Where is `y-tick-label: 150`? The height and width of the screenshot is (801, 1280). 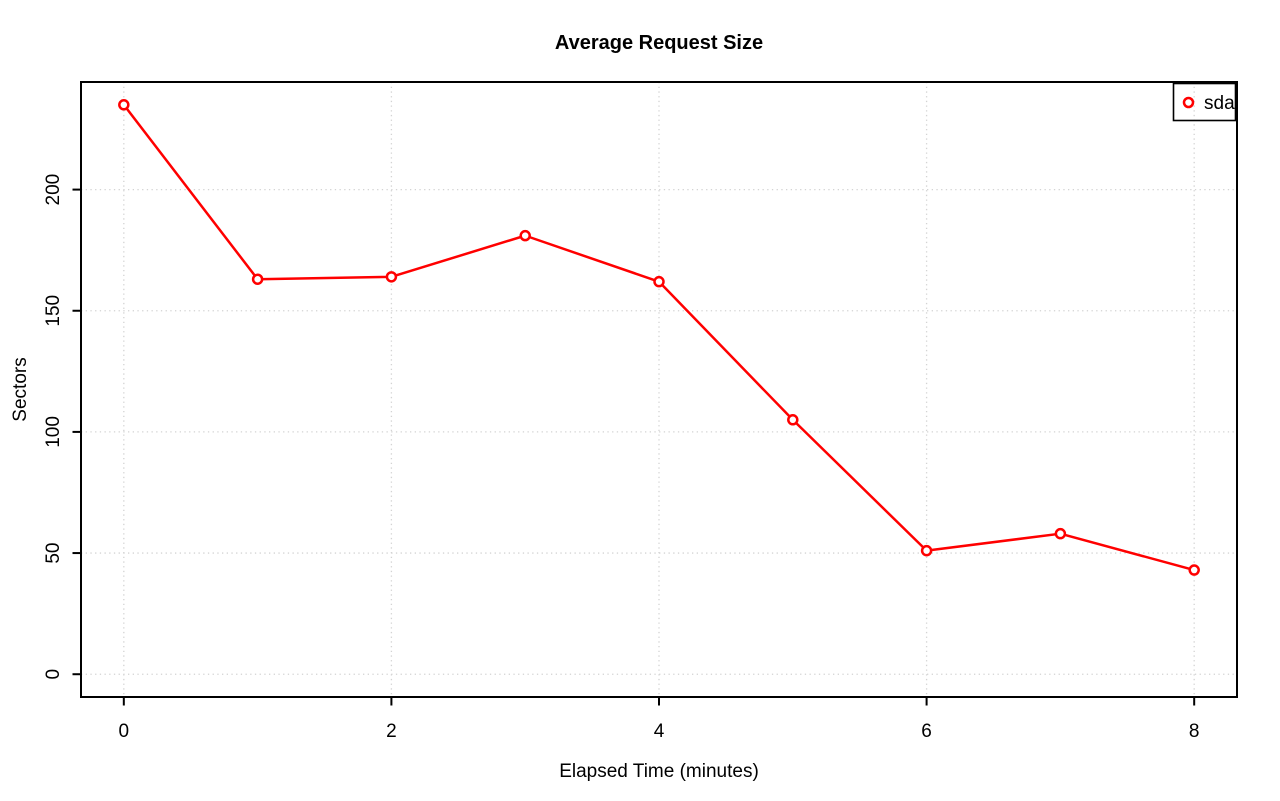 y-tick-label: 150 is located at coordinates (53, 311).